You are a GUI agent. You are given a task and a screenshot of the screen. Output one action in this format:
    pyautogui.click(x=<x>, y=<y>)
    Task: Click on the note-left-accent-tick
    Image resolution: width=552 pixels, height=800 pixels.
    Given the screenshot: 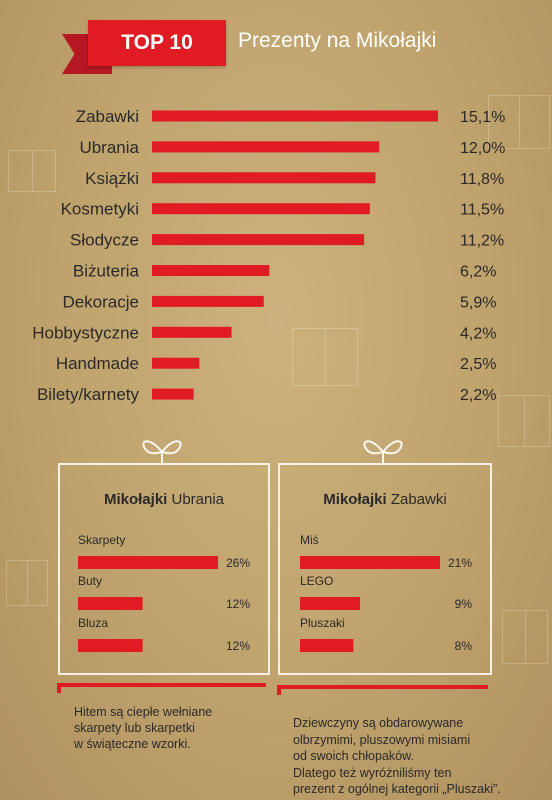 What is the action you would take?
    pyautogui.click(x=59, y=688)
    